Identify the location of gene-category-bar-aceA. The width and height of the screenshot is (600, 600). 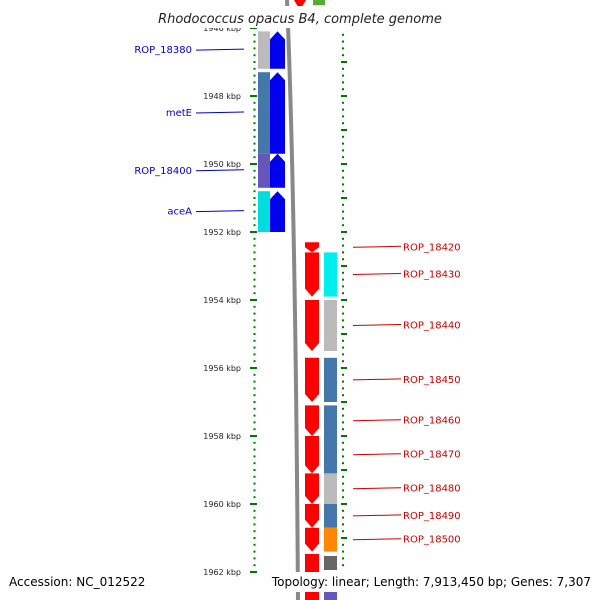
(264, 211).